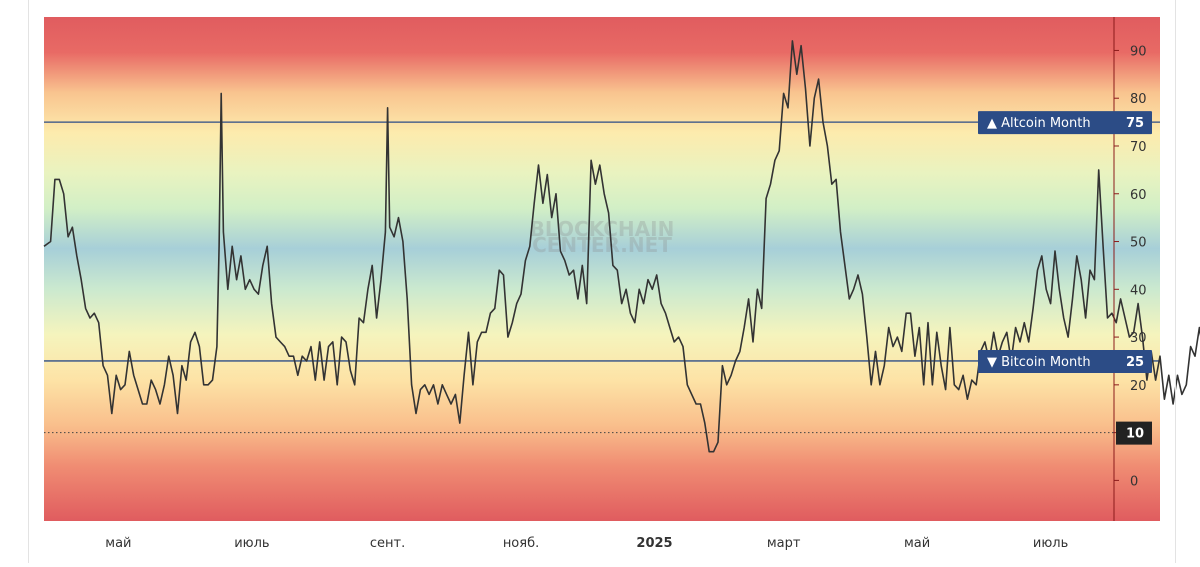  What do you see at coordinates (1039, 362) in the screenshot?
I see `threshold-badge-label: ▼ Bitcoin Month` at bounding box center [1039, 362].